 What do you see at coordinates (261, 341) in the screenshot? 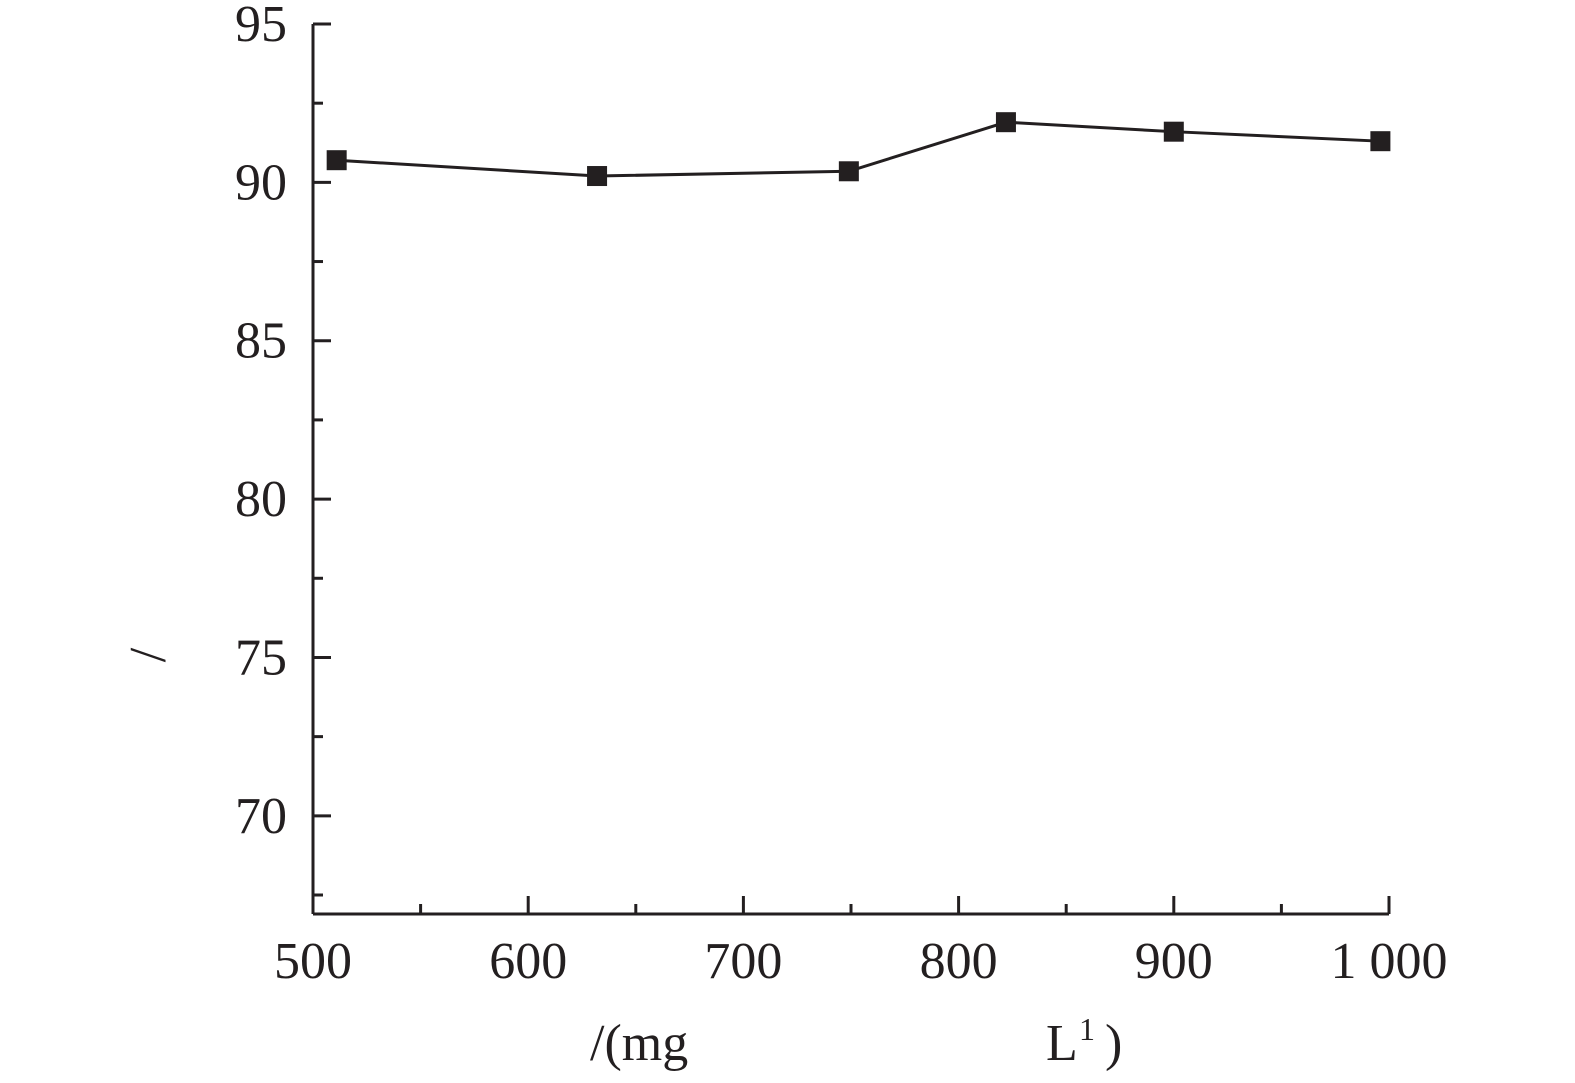
I see `y-tick-label: 85` at bounding box center [261, 341].